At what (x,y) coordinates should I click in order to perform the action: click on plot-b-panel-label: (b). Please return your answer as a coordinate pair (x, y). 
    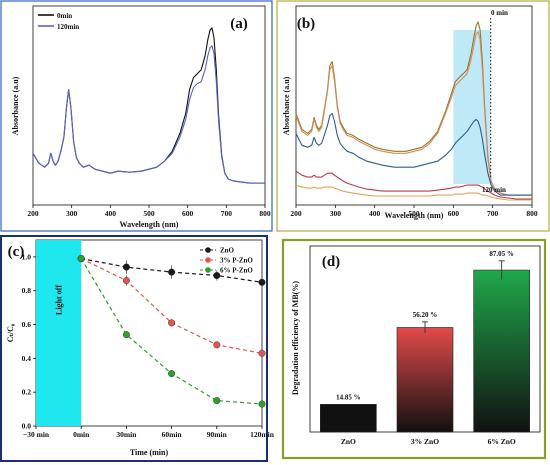
    Looking at the image, I should click on (306, 24).